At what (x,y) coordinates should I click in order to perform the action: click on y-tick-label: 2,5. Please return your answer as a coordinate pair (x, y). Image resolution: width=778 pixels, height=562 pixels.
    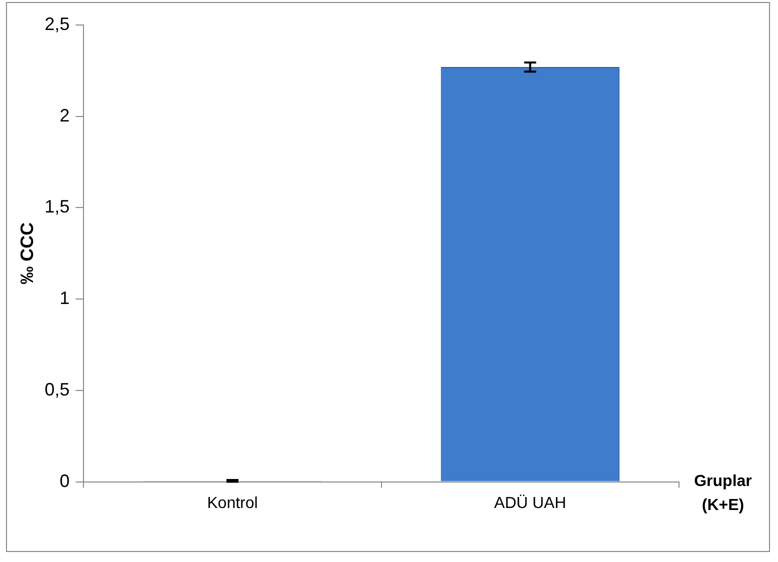
    Looking at the image, I should click on (57, 24).